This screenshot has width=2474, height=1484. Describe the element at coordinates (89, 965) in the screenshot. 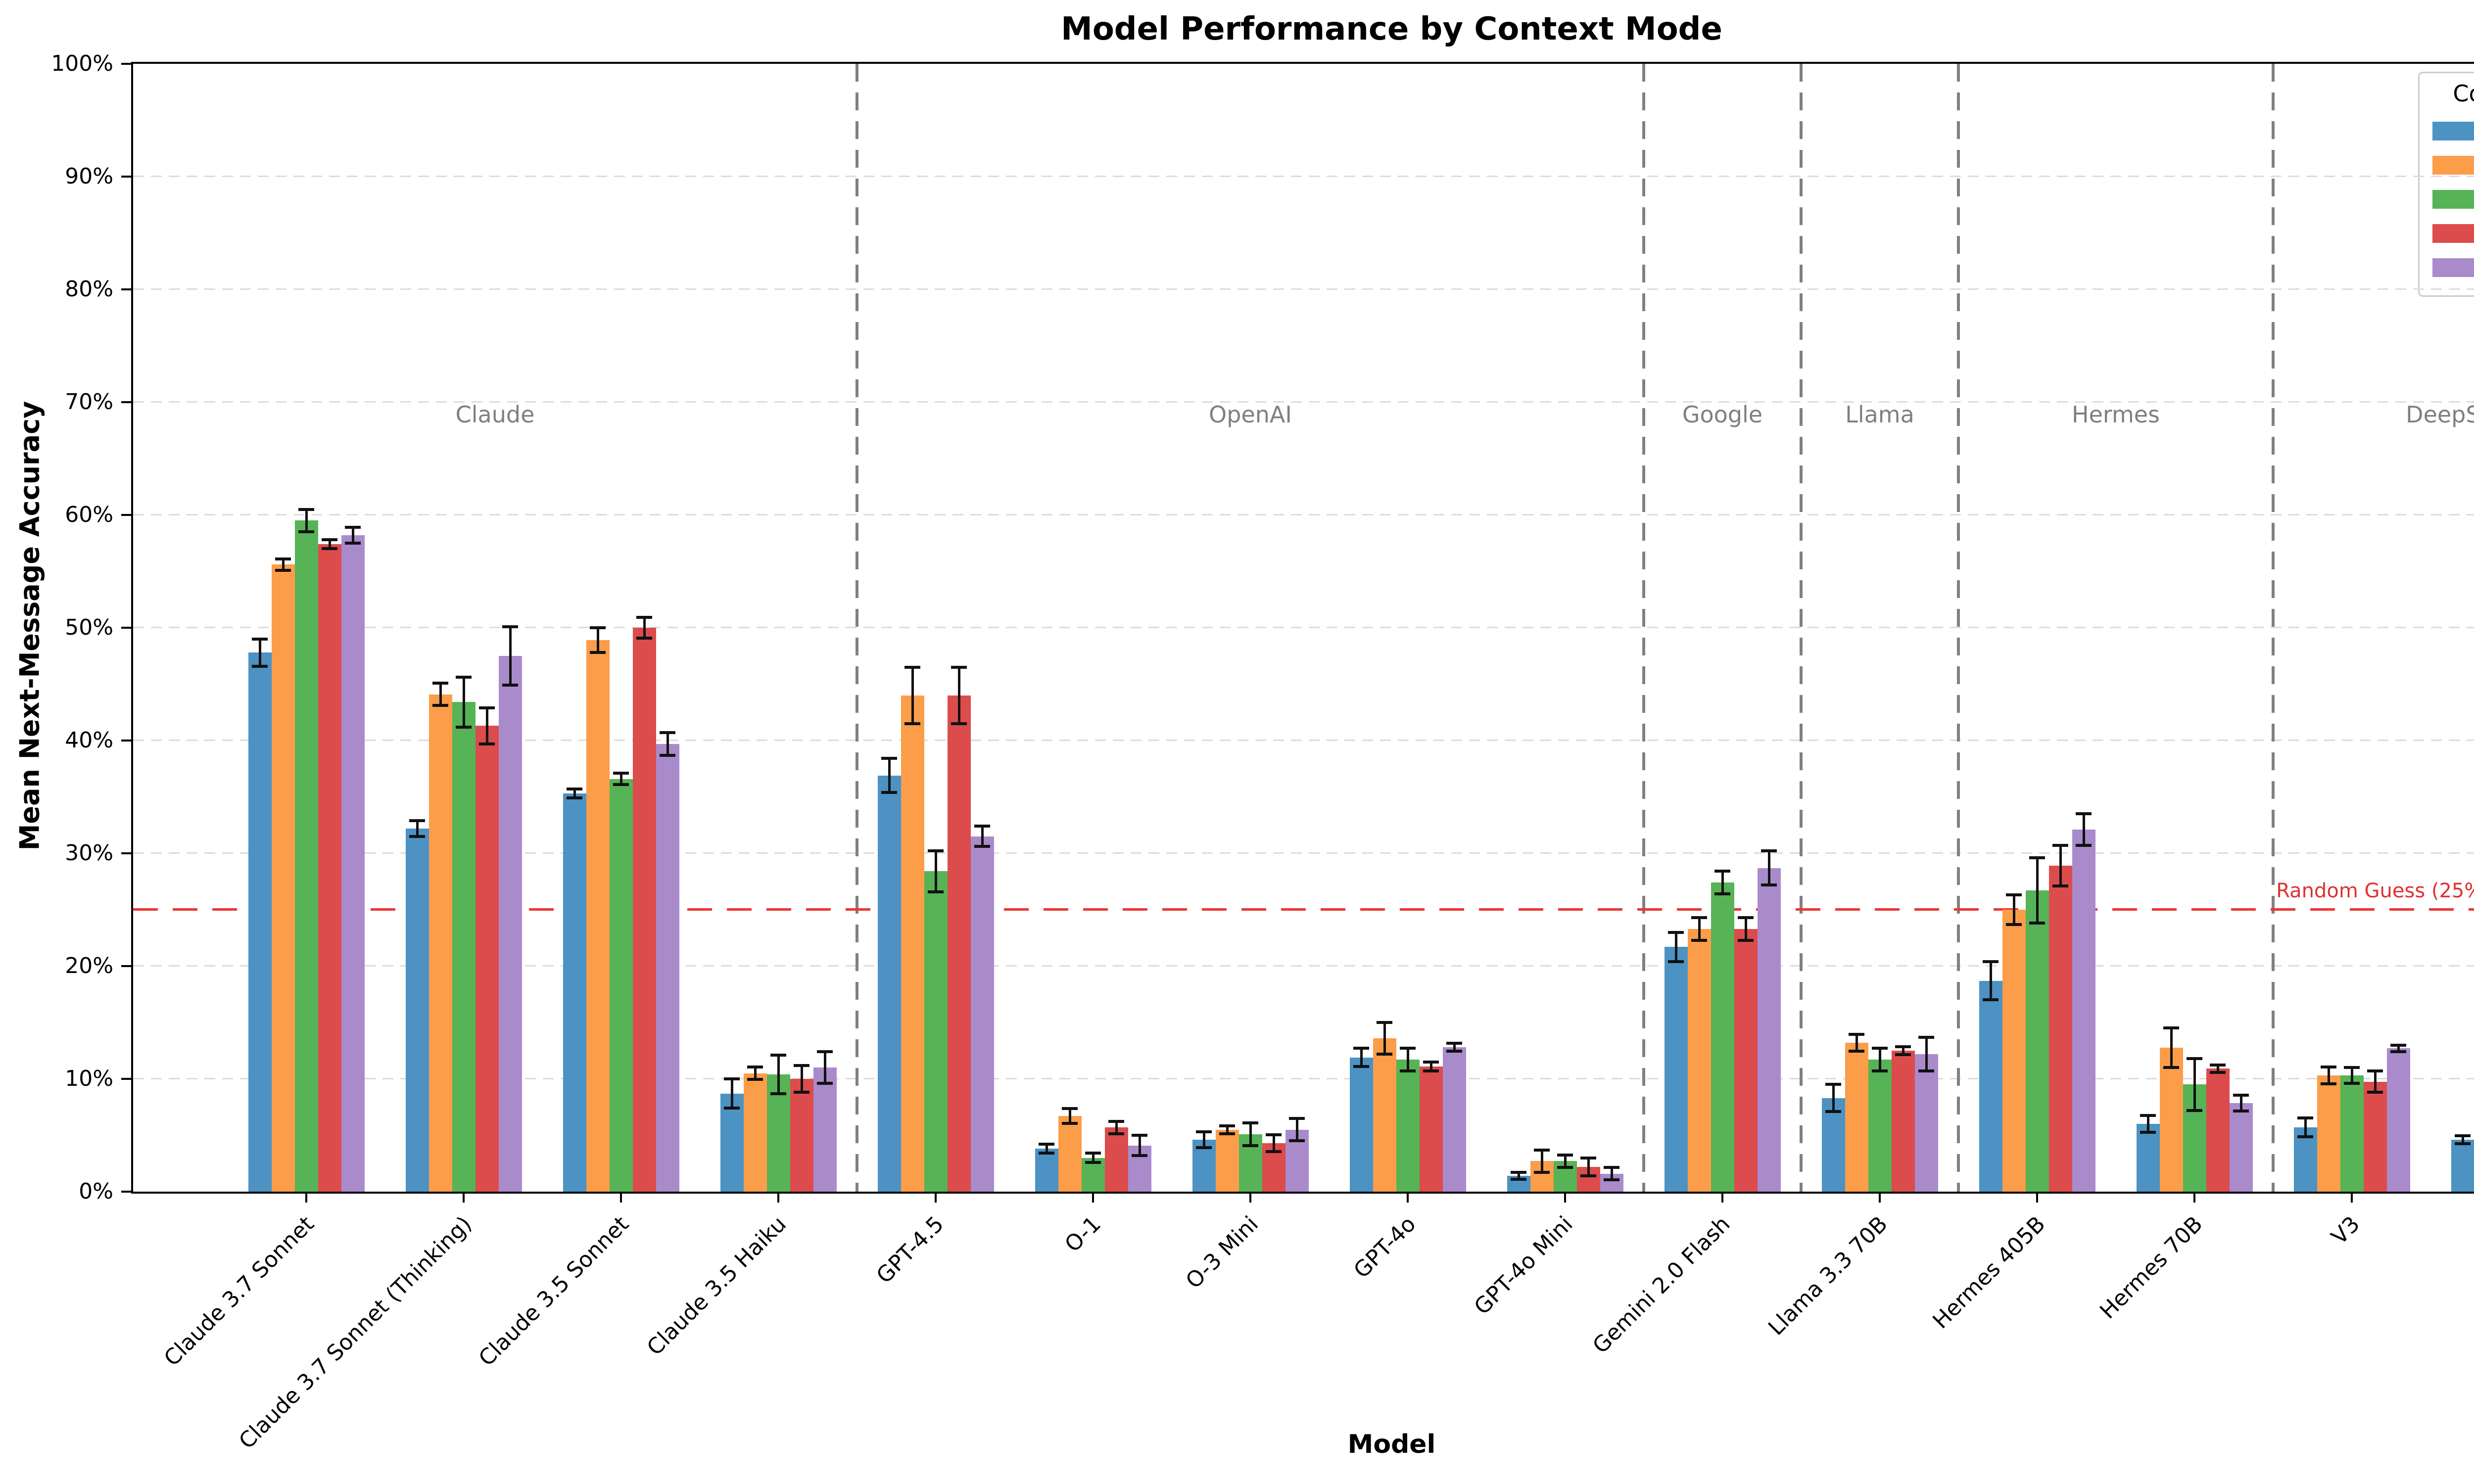

I see `y-tick-label: 20%` at that location.